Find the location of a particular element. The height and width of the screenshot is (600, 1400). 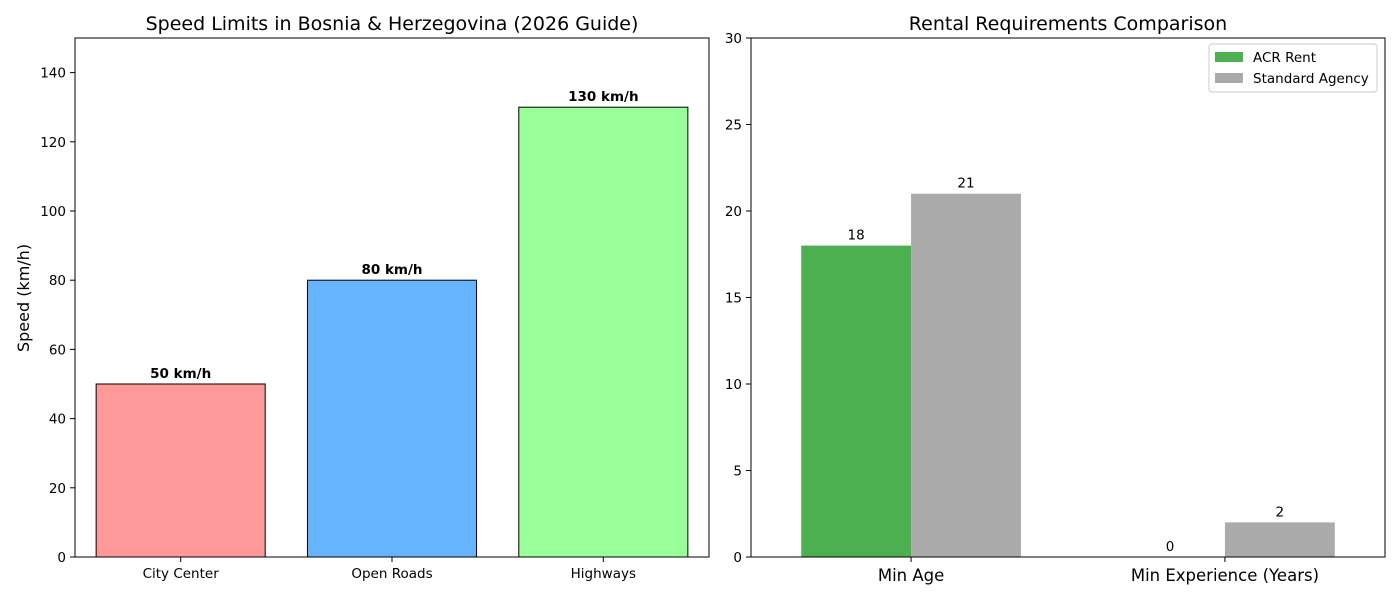

speed-x-tick-label-city-center: City Center is located at coordinates (181, 574).